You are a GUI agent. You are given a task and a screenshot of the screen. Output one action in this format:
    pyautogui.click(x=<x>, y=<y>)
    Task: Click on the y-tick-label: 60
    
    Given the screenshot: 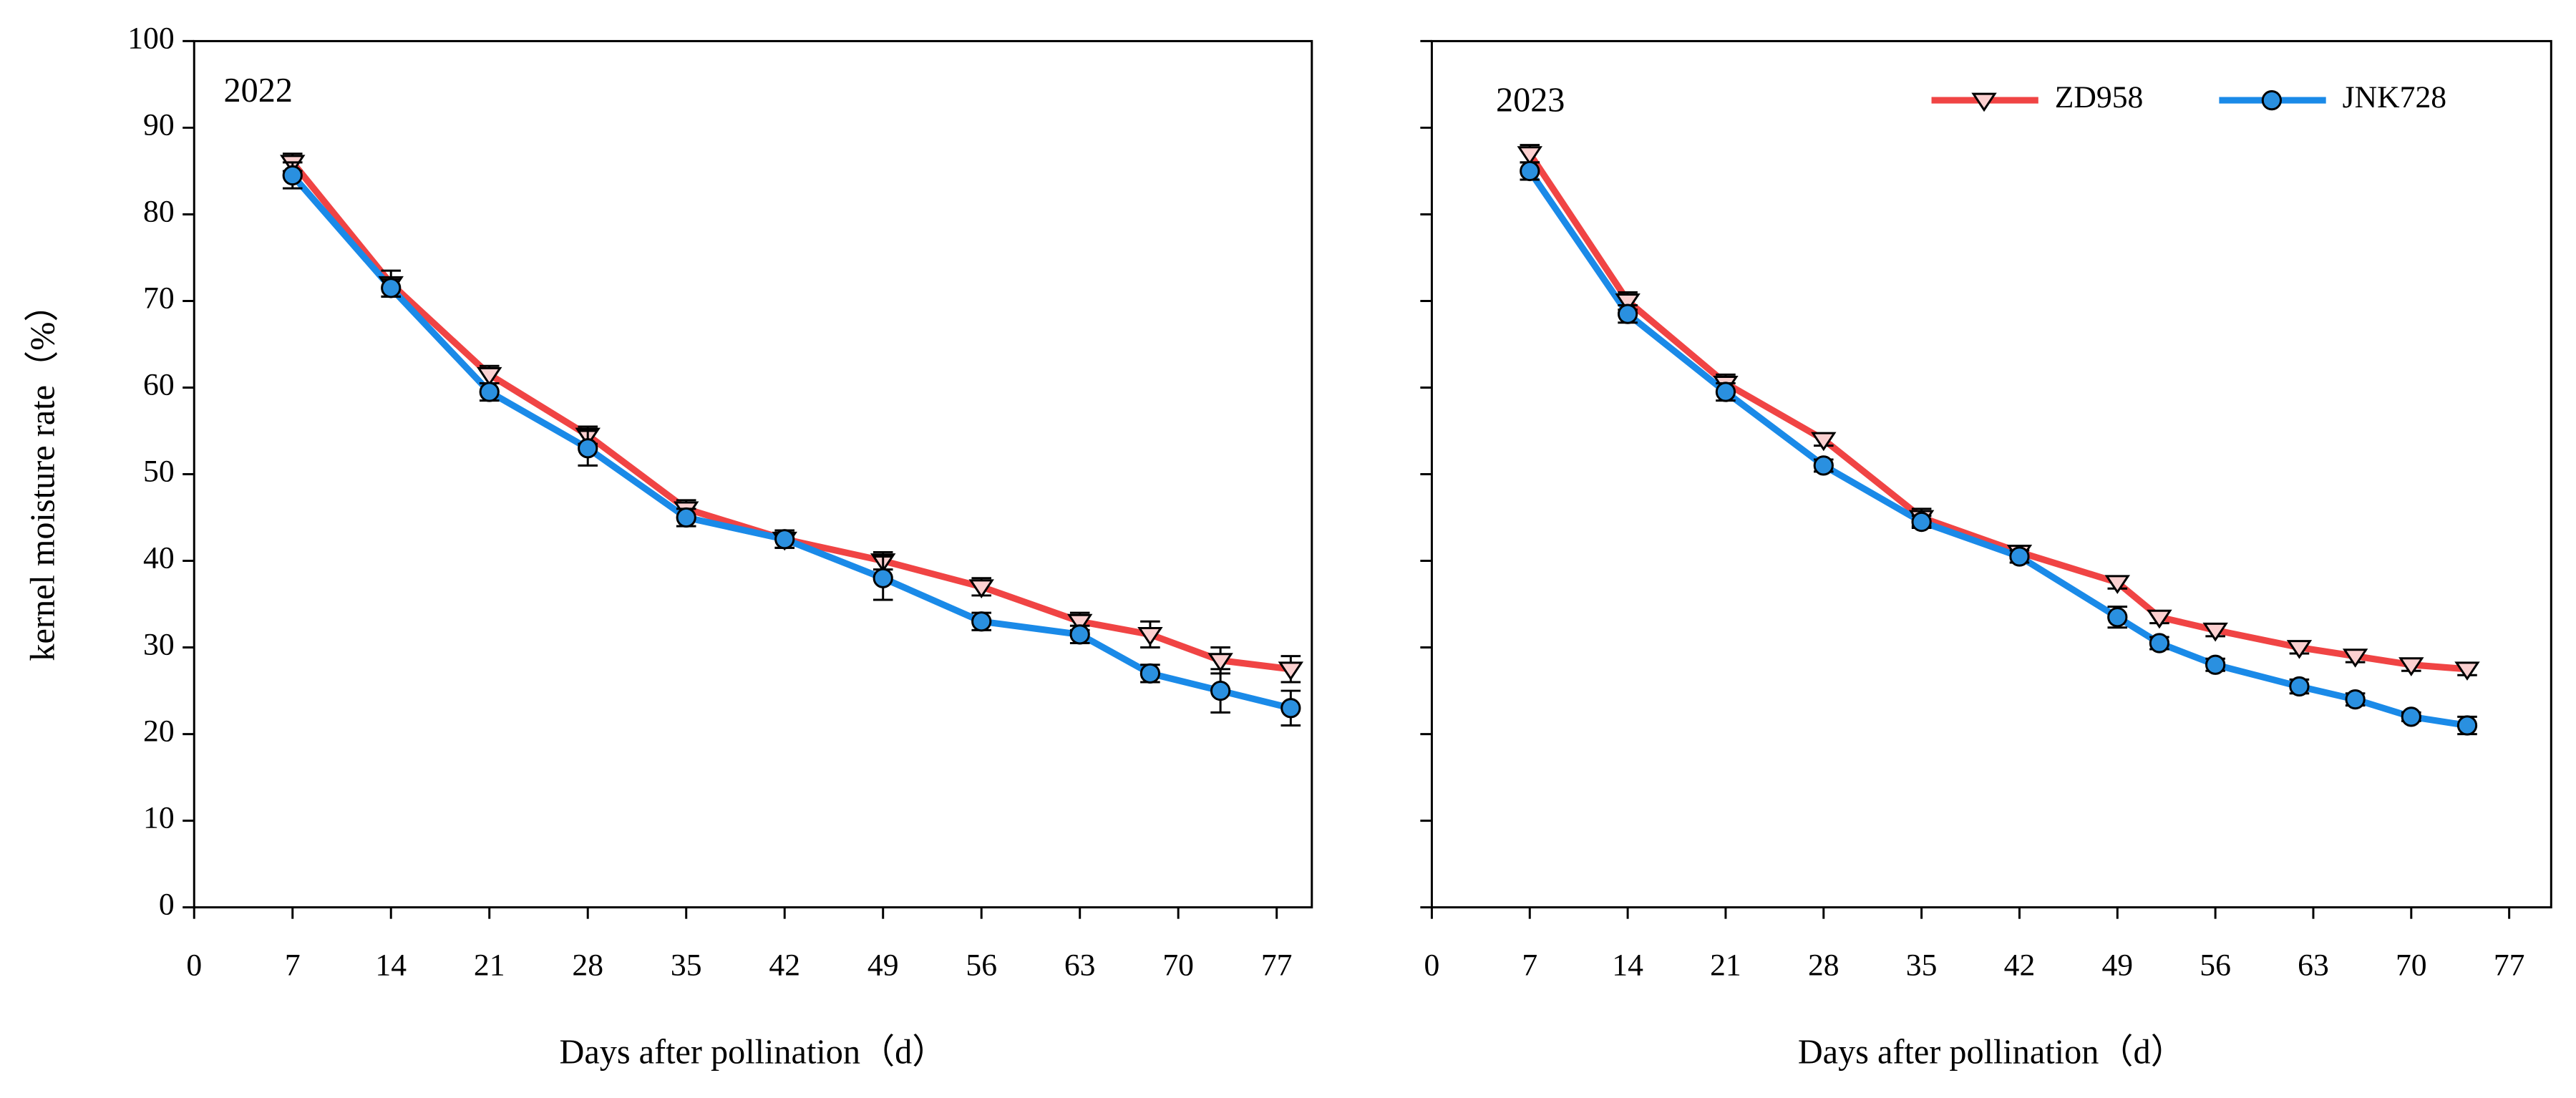 What is the action you would take?
    pyautogui.click(x=159, y=385)
    